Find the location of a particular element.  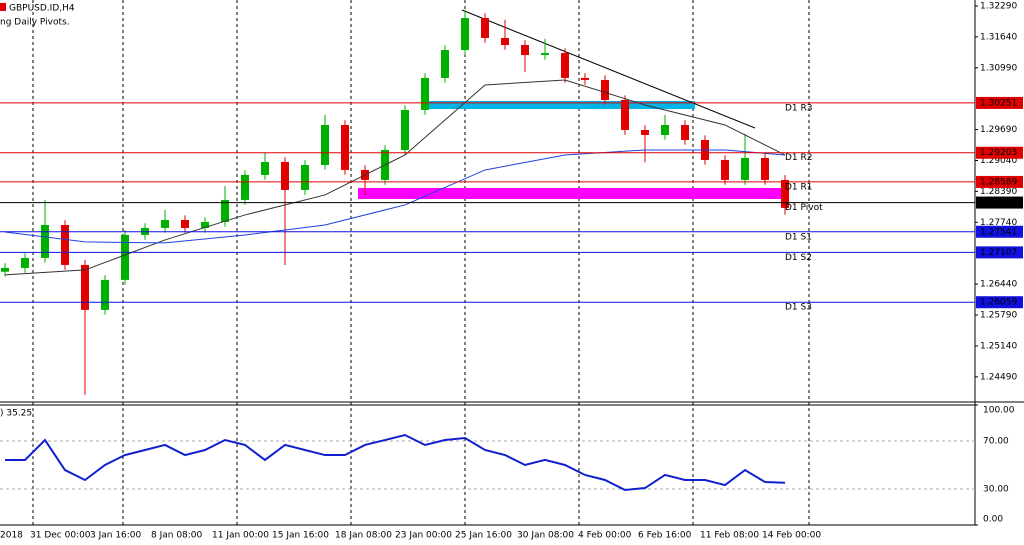

pivot-name: D1 S3 is located at coordinates (798, 308).